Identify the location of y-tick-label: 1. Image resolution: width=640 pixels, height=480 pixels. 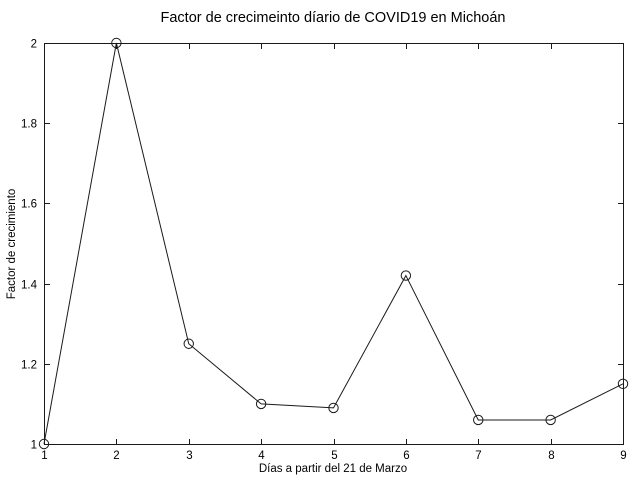
(34, 446).